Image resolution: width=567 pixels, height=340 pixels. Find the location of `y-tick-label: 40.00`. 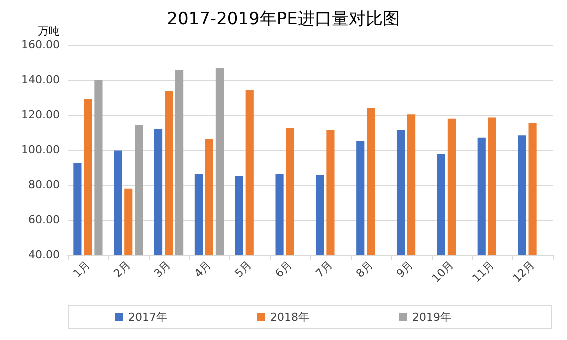

y-tick-label: 40.00 is located at coordinates (44, 255).